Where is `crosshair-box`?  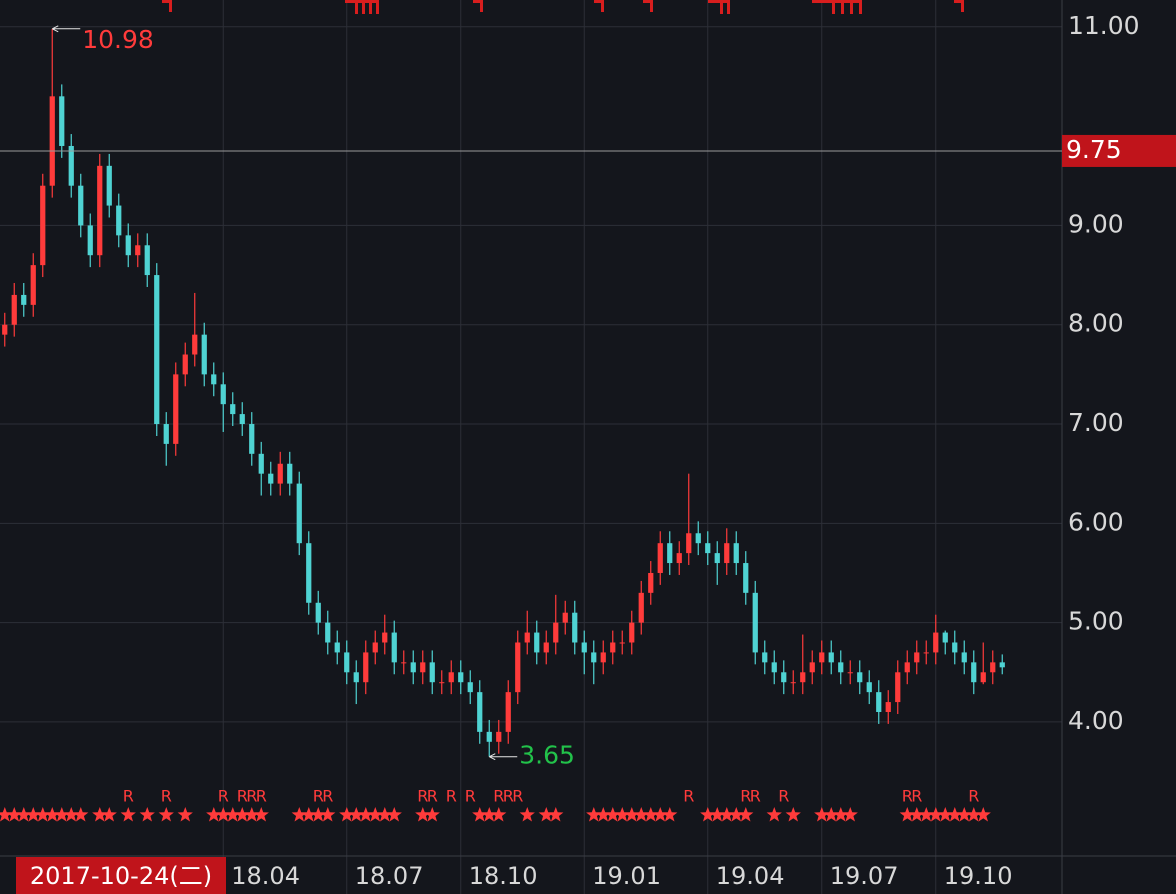
crosshair-box is located at coordinates (1119, 150).